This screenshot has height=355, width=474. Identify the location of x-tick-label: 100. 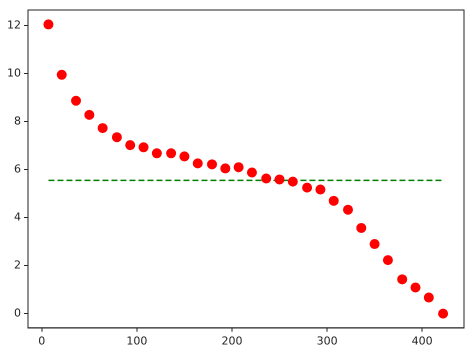
(137, 341).